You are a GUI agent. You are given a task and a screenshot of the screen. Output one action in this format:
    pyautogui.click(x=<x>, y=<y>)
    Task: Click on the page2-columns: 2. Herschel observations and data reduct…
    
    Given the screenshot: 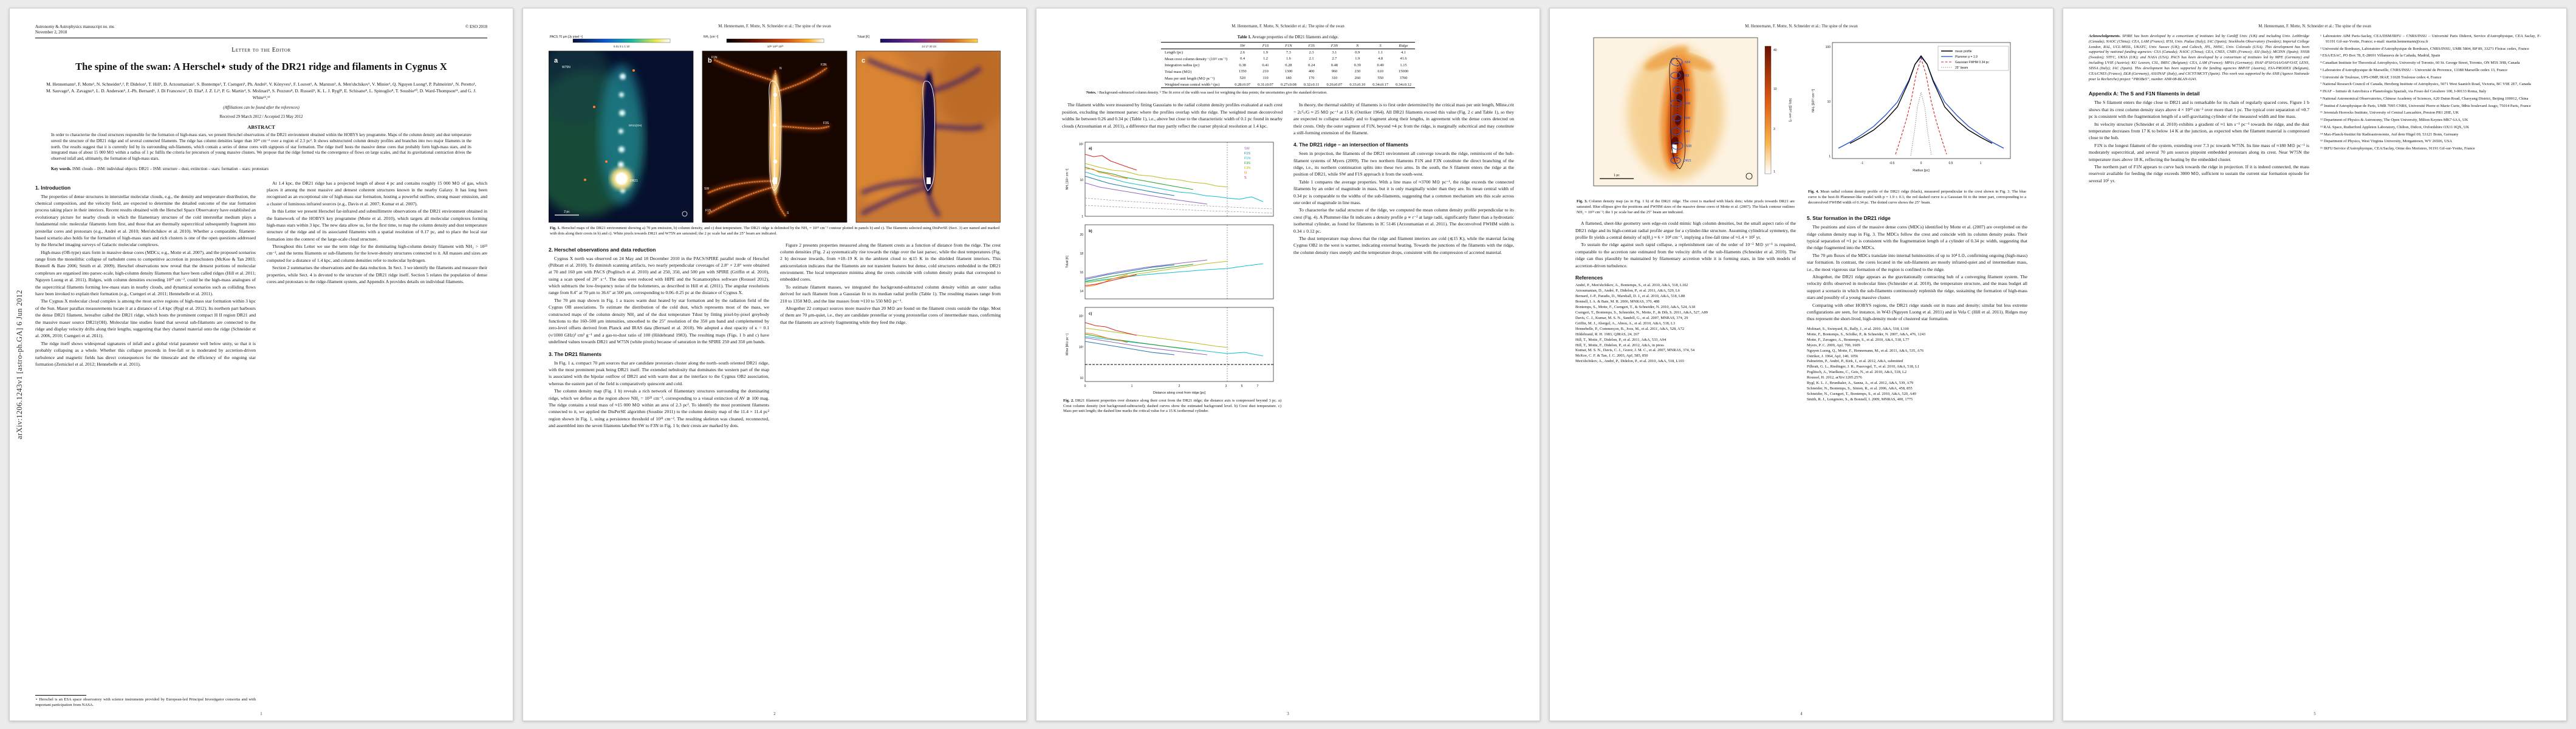 What is the action you would take?
    pyautogui.click(x=775, y=475)
    